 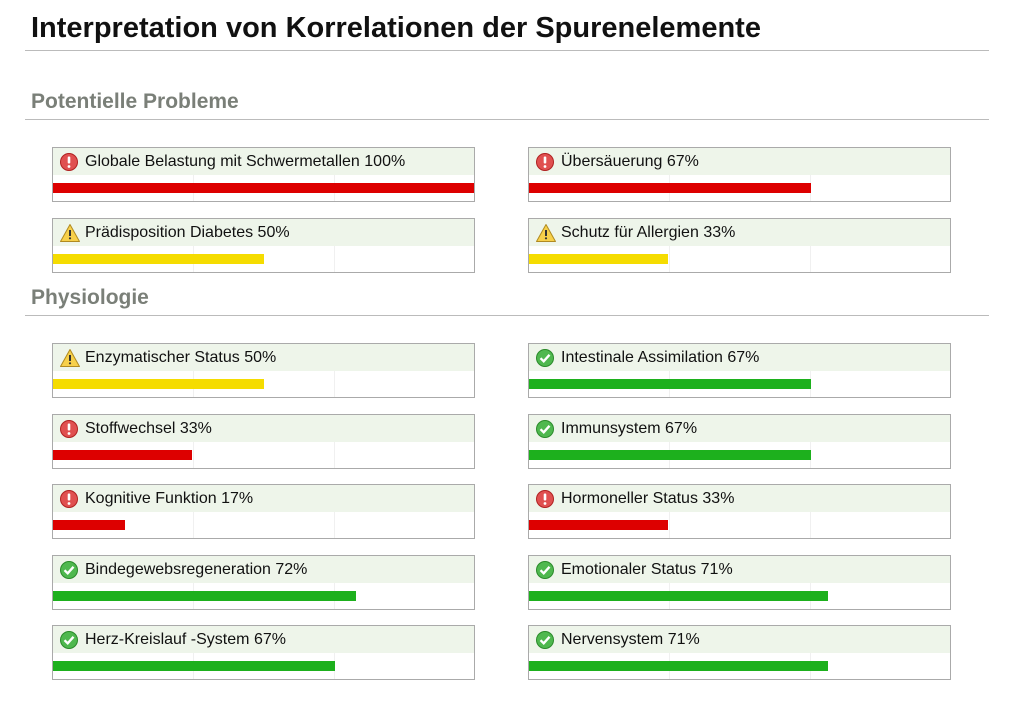 I want to click on status-card: Emotionaler Status 71%, so click(x=739, y=582).